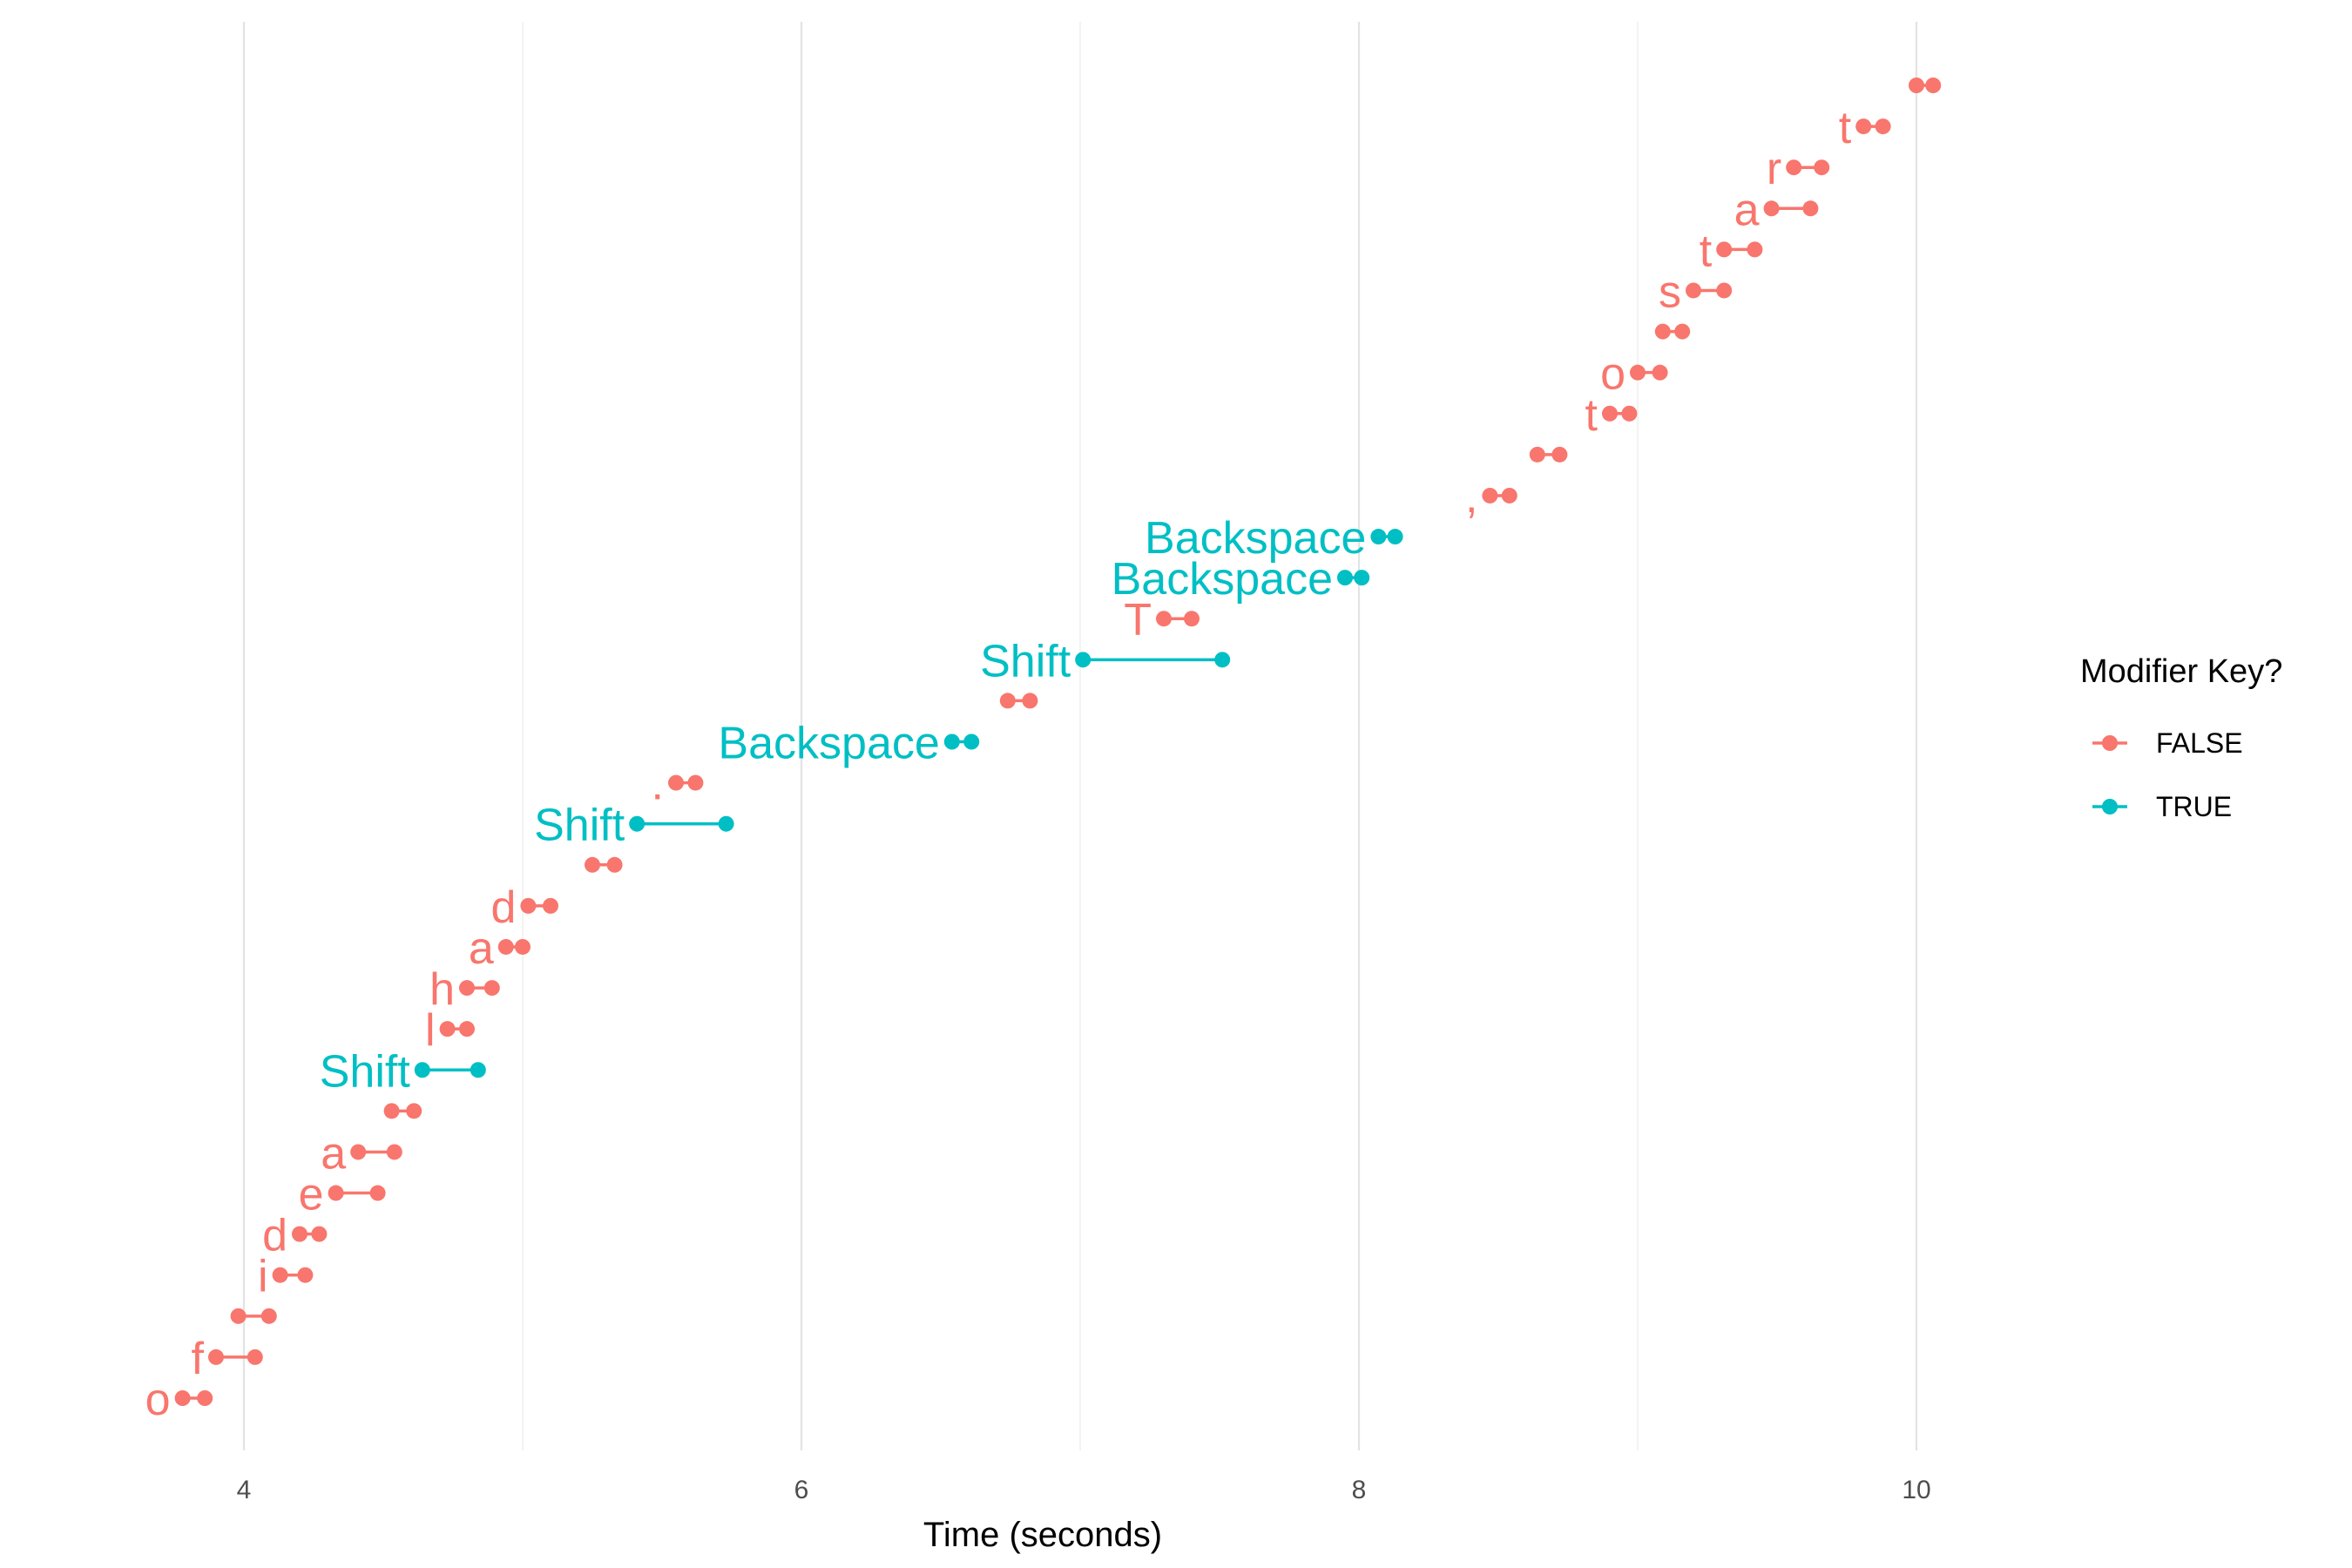 The image size is (2352, 1568). Describe the element at coordinates (801, 1490) in the screenshot. I see `x-tick-label: 6` at that location.